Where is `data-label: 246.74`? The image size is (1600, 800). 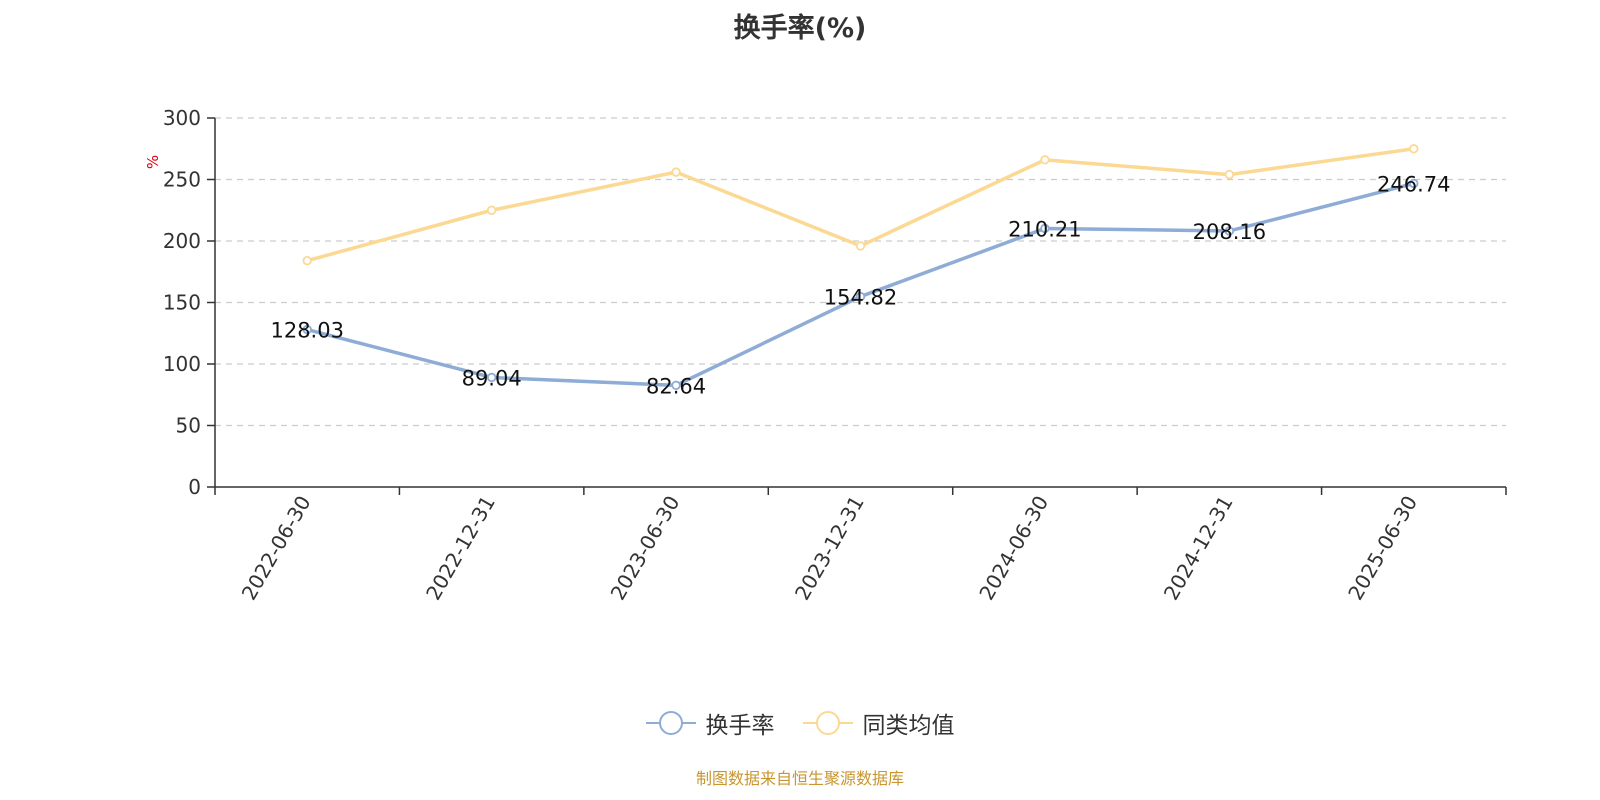 data-label: 246.74 is located at coordinates (1413, 185).